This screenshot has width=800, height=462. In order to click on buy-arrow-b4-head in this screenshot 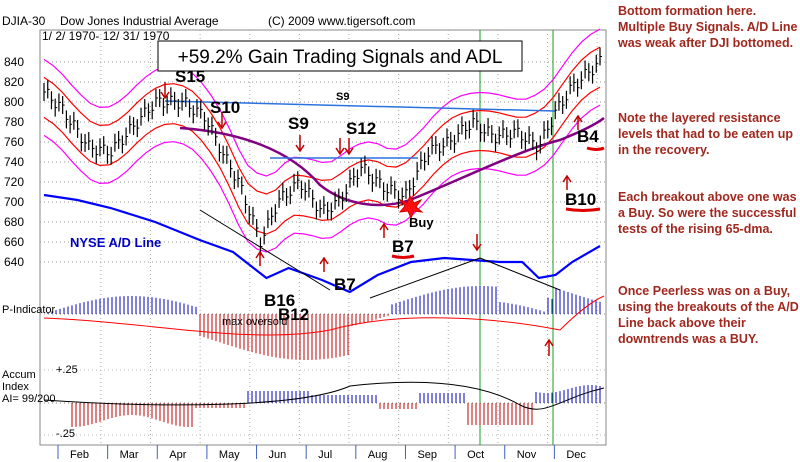, I will do `click(578, 118)`.